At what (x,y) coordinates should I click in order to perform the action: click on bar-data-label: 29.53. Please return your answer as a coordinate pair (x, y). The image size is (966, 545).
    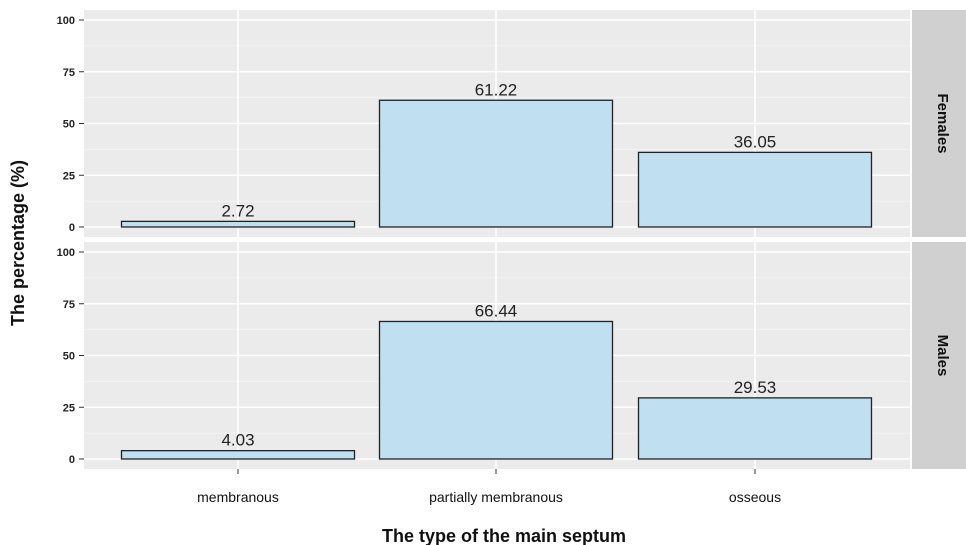
    Looking at the image, I should click on (755, 387).